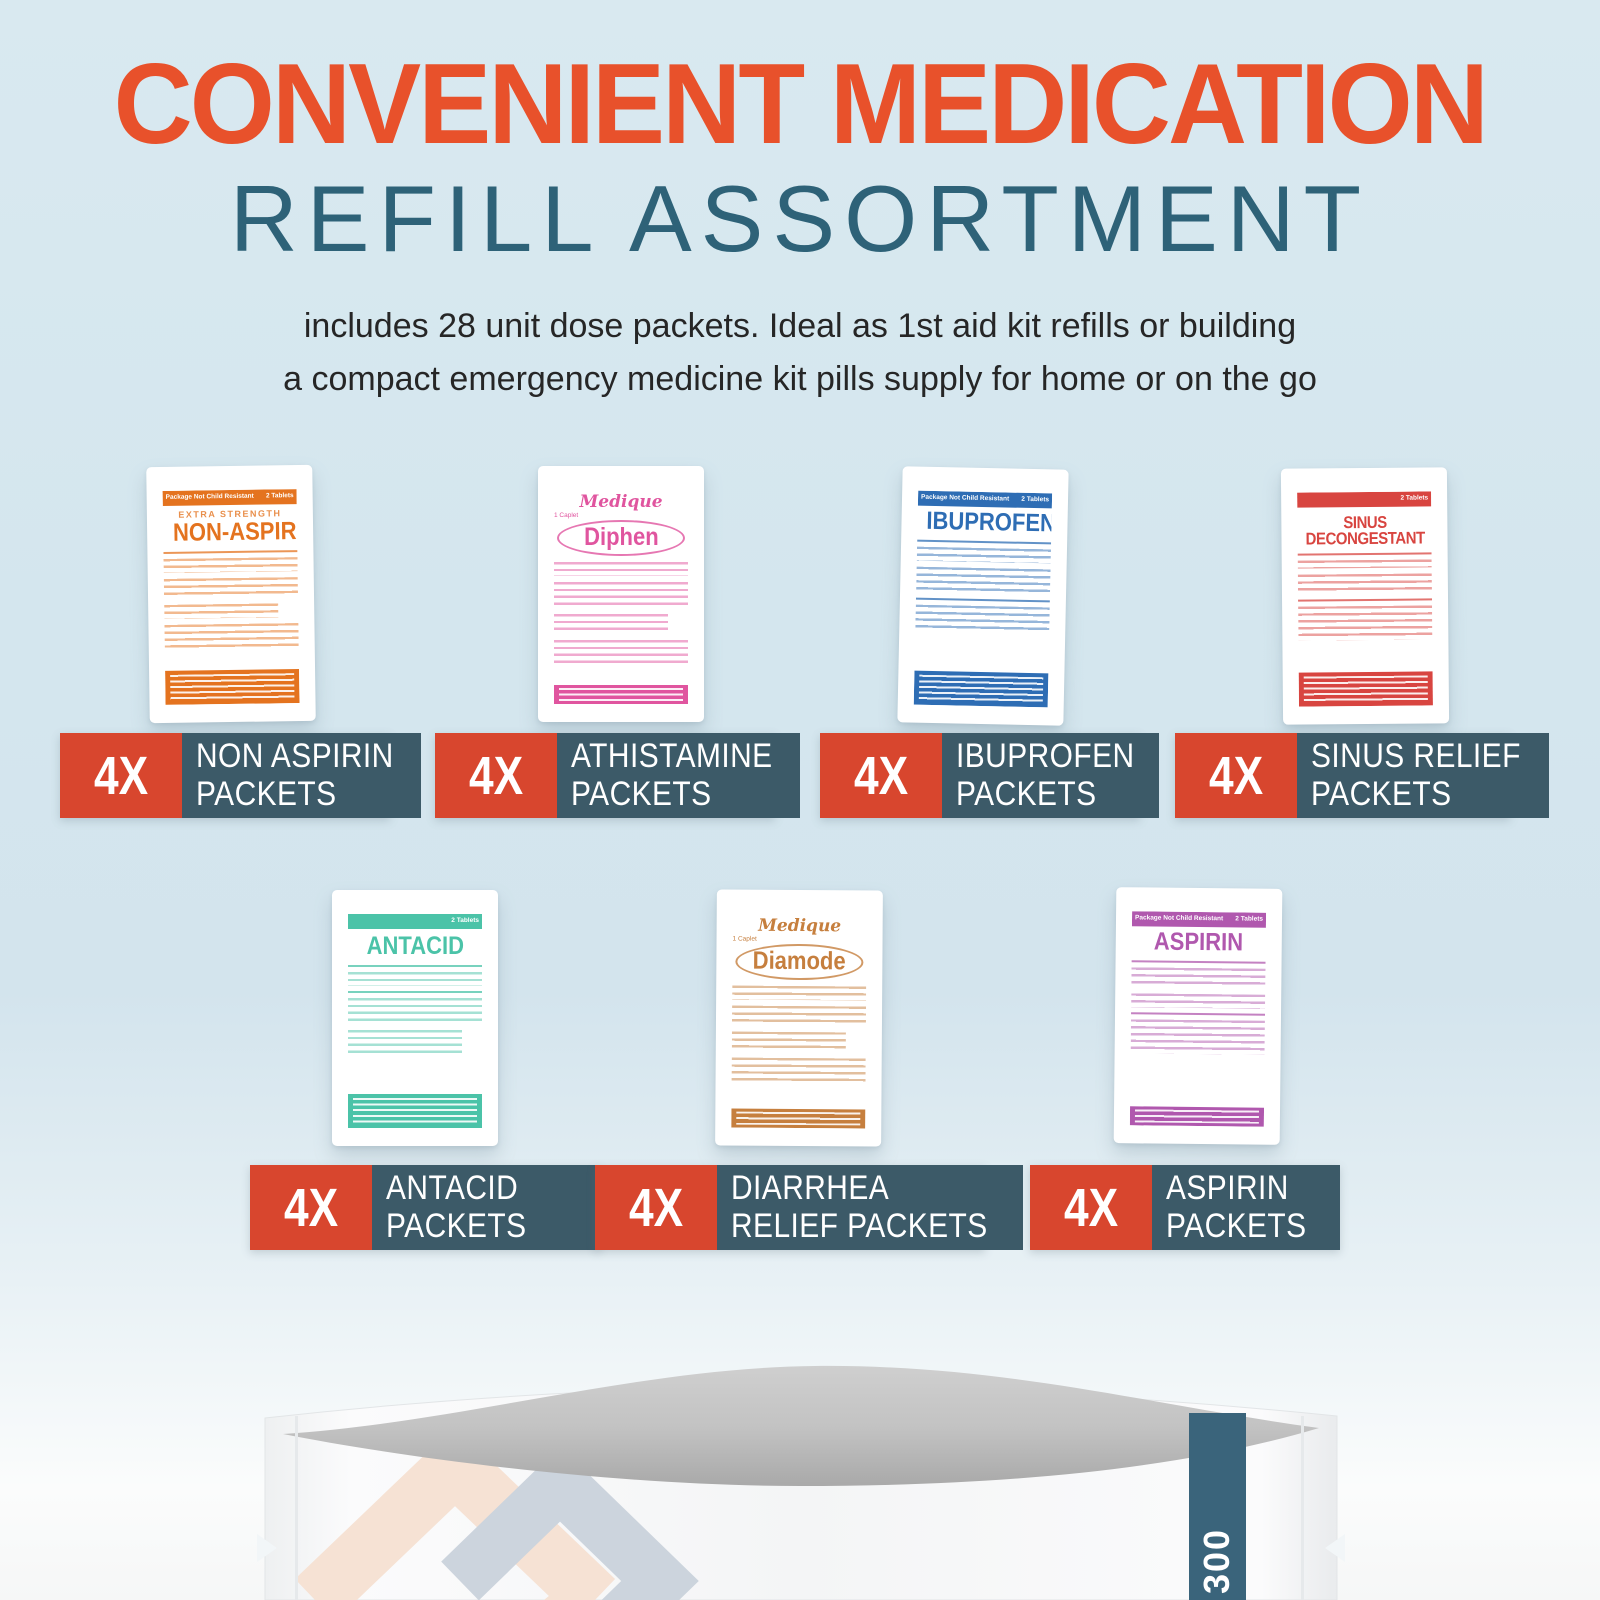  I want to click on pouch-left-notch, so click(267, 1548).